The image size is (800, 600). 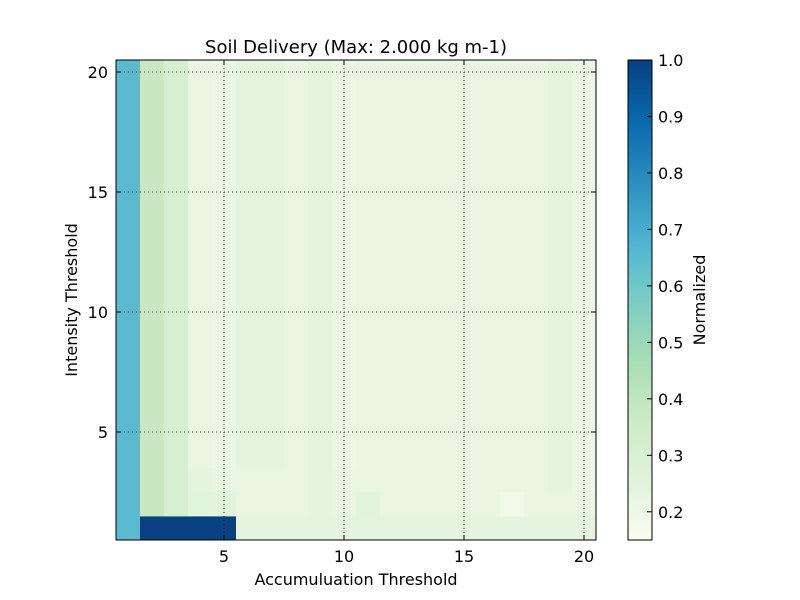 I want to click on colorbar-tick-label: 0.5, so click(x=670, y=342).